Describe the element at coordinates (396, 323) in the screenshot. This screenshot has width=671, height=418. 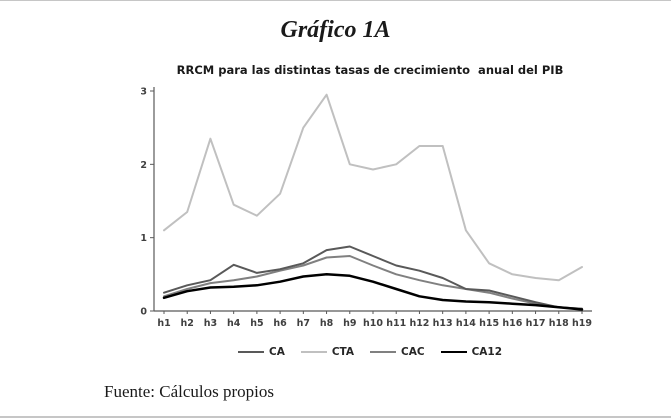
I see `svg-text: h11` at that location.